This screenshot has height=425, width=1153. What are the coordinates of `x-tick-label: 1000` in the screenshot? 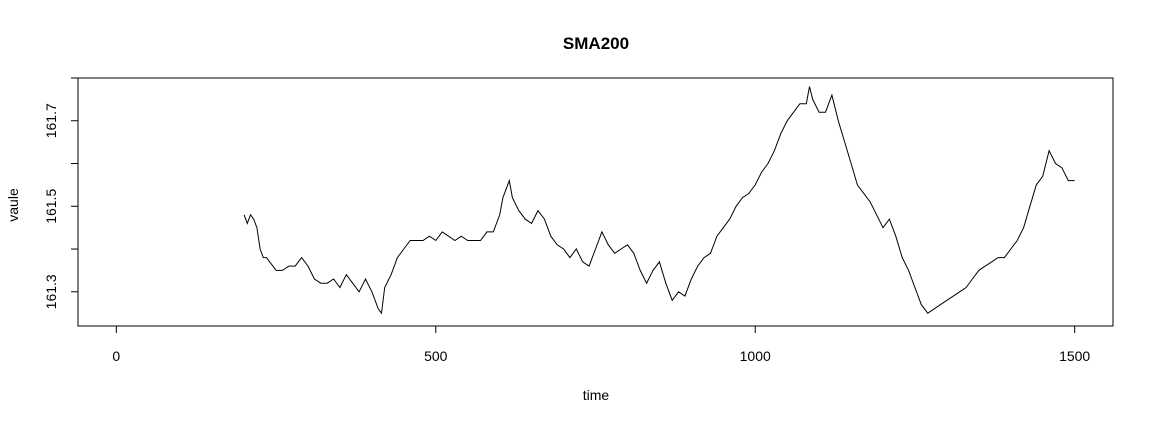 It's located at (755, 356).